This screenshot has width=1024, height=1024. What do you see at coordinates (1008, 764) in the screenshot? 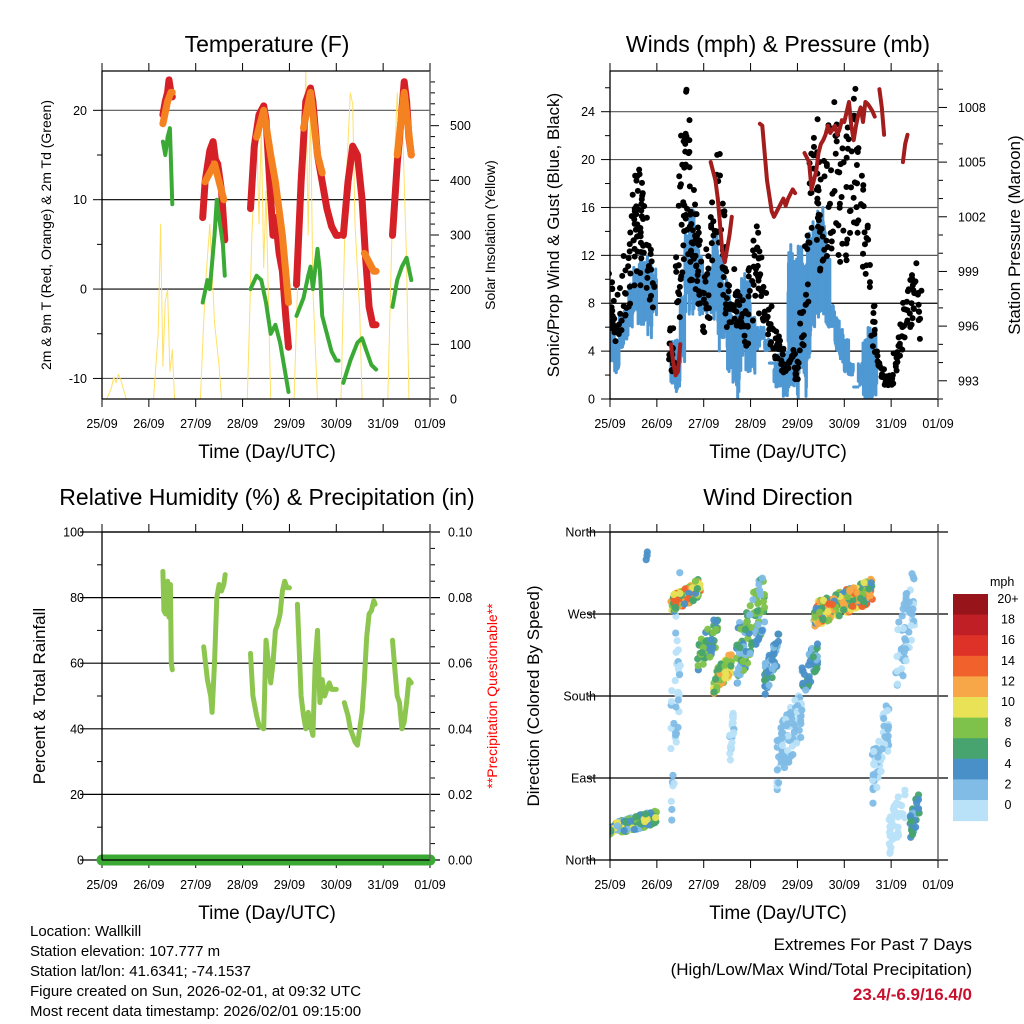
I see `colorbar-label: 4` at bounding box center [1008, 764].